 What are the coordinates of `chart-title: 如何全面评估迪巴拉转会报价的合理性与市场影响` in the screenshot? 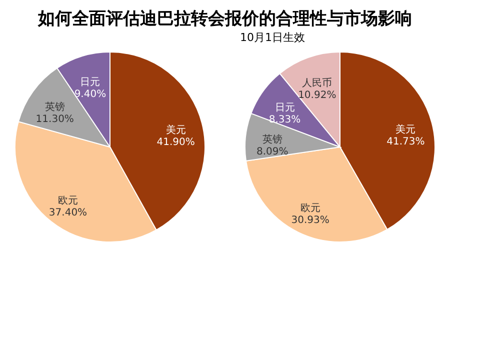 It's located at (224, 19).